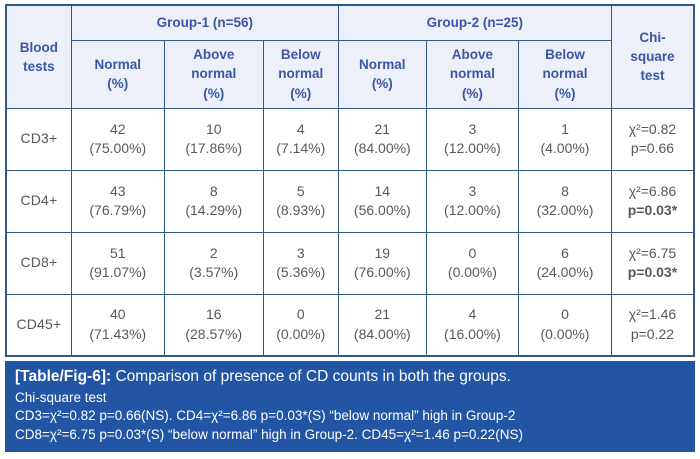 The image size is (700, 459). What do you see at coordinates (382, 263) in the screenshot?
I see `data-cell: 19 (76.00%)` at bounding box center [382, 263].